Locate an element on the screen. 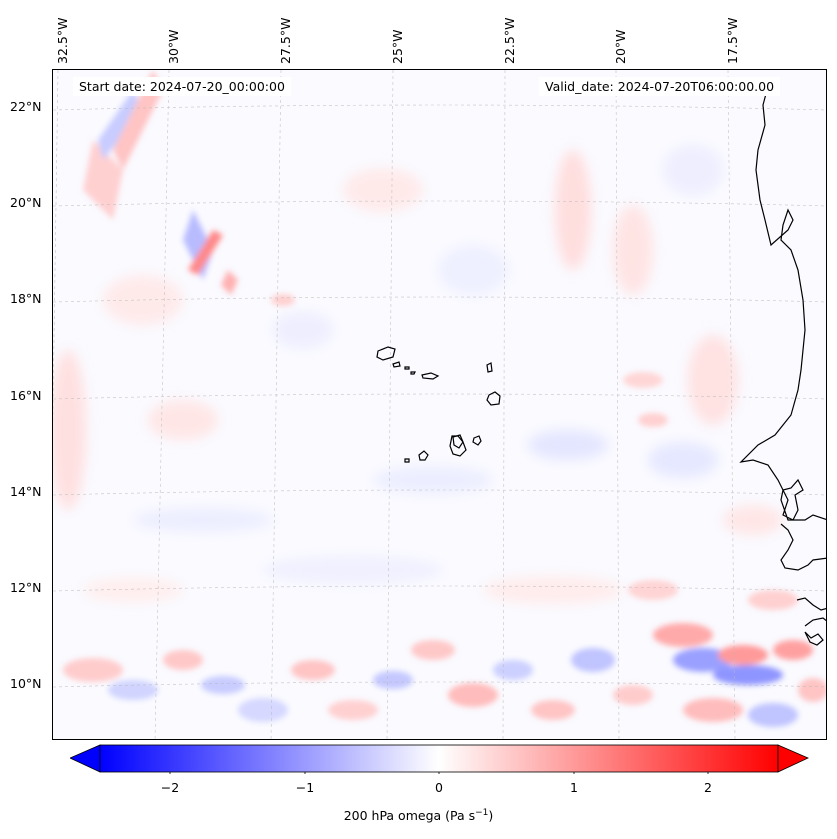 The height and width of the screenshot is (839, 837). lat-label-18n: 18°N is located at coordinates (26, 298).